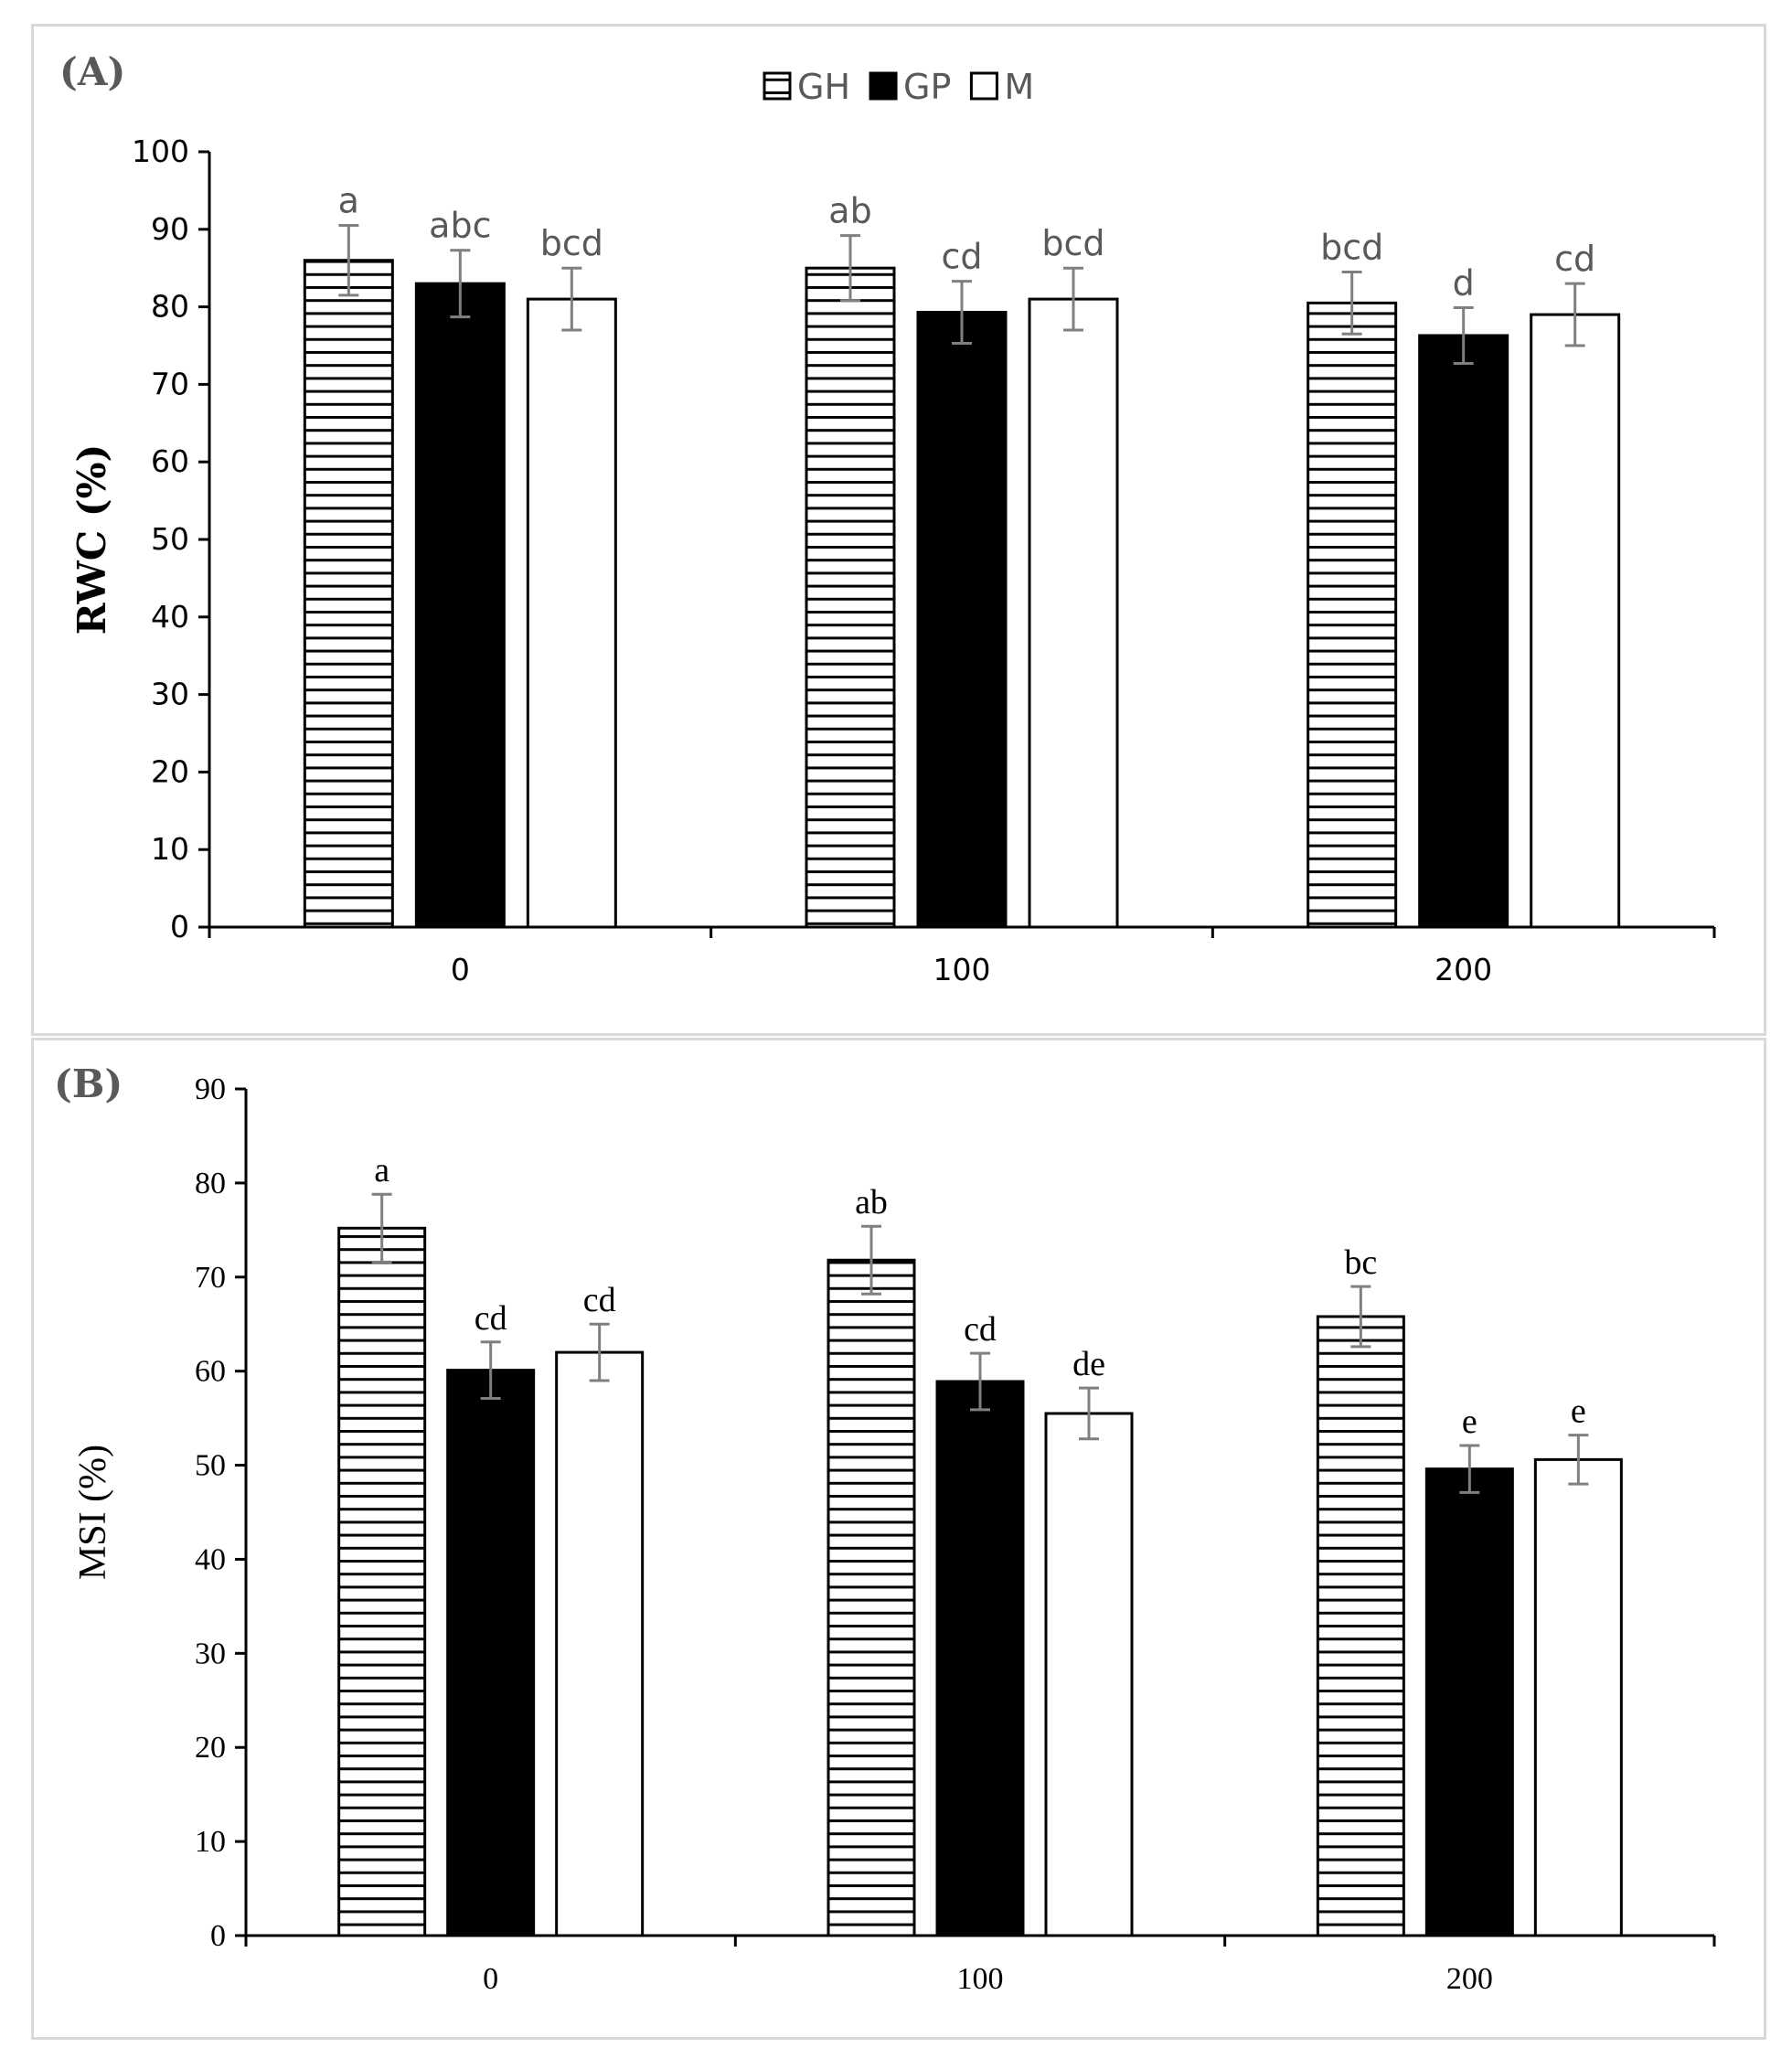 The width and height of the screenshot is (1792, 2059). Describe the element at coordinates (460, 226) in the screenshot. I see `significance-label: abc` at that location.